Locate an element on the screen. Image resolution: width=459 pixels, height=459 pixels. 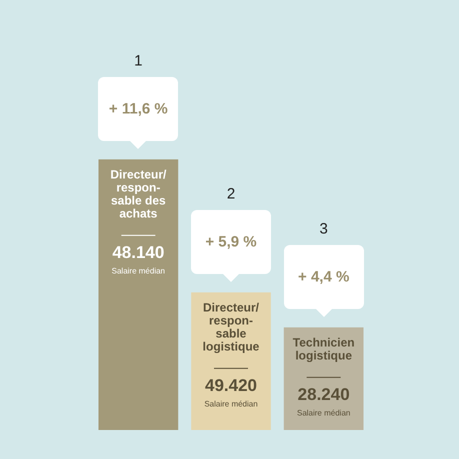
annotation: 2 is located at coordinates (231, 193).